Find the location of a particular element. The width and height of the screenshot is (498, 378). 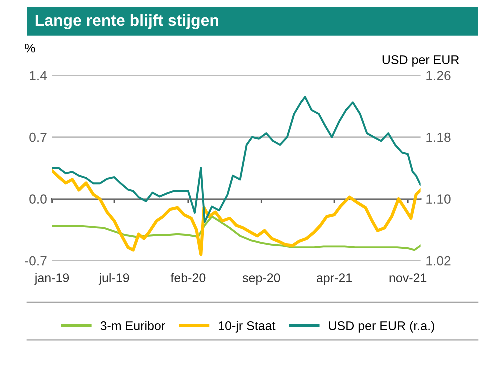

x-tick-label: sep-20 is located at coordinates (261, 279).